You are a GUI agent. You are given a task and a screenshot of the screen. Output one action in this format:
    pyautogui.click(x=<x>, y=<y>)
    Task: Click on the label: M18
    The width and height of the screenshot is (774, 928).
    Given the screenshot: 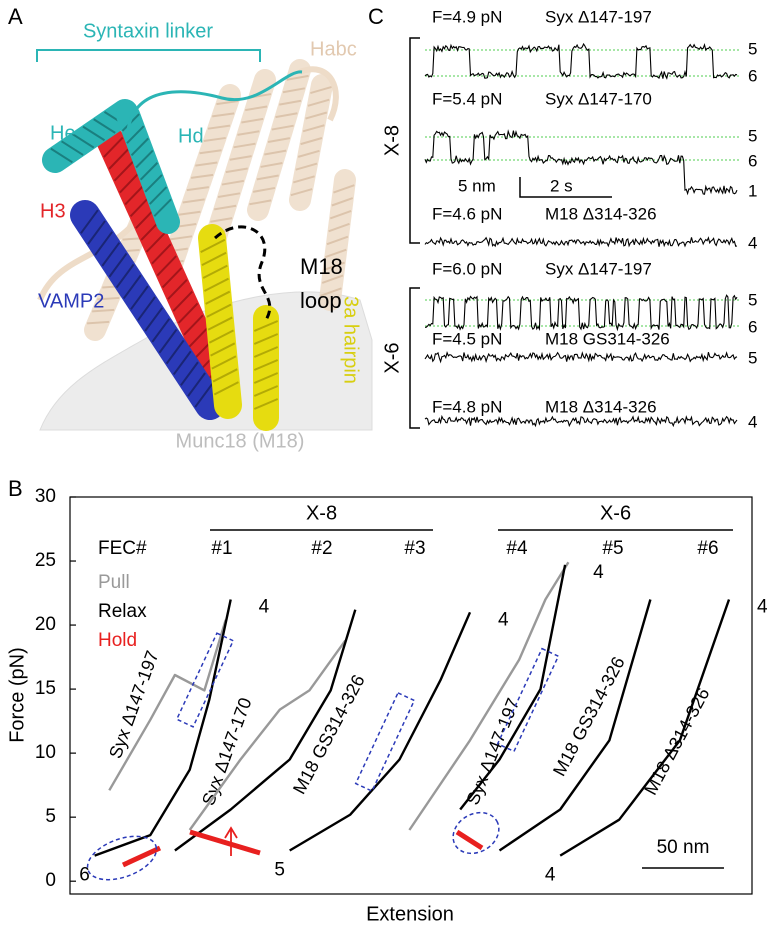 What is the action you would take?
    pyautogui.click(x=321, y=266)
    